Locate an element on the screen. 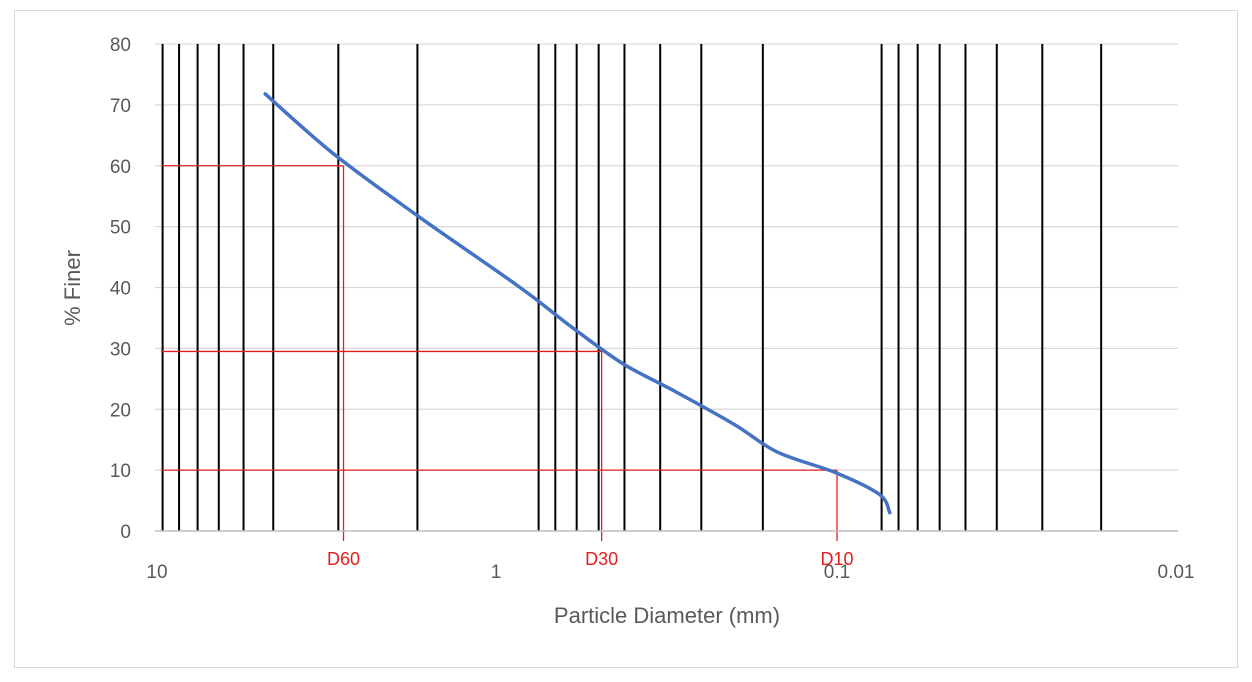 The height and width of the screenshot is (682, 1252). d-label: D30 is located at coordinates (601, 559).